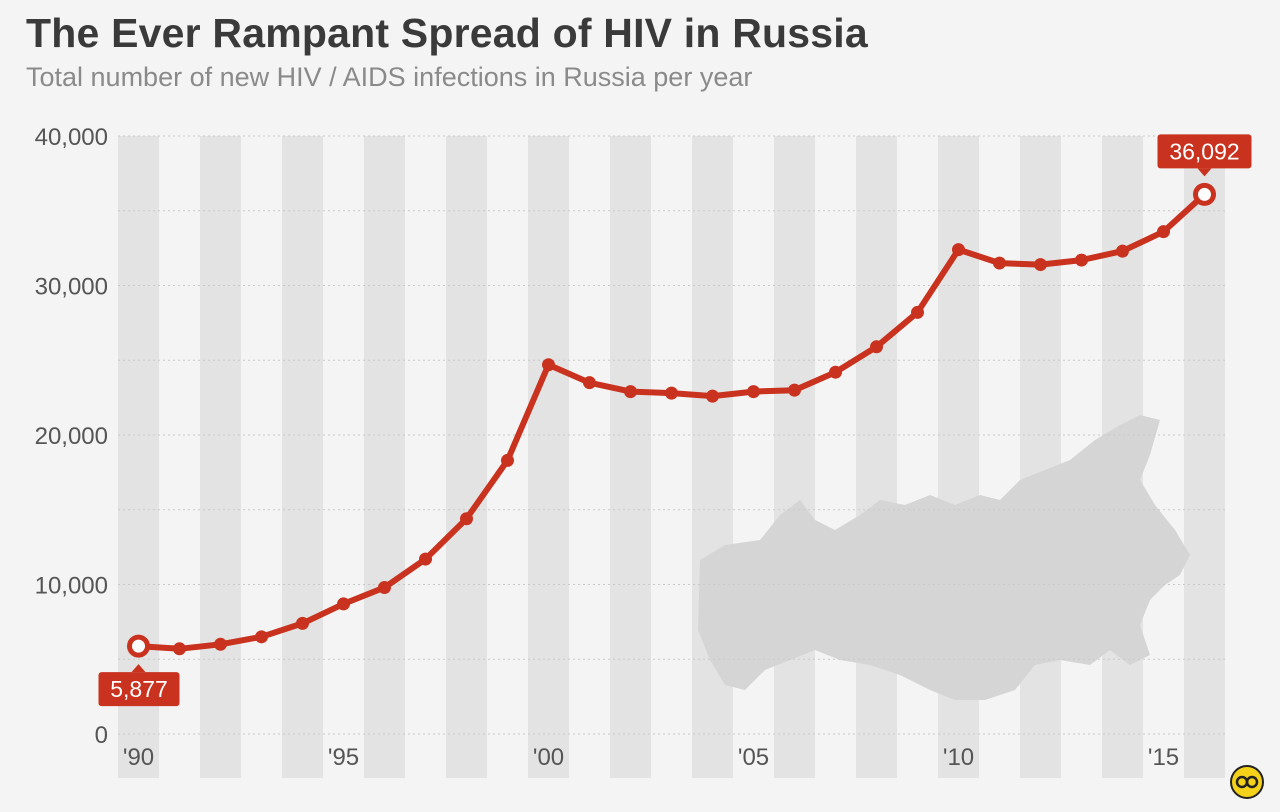  What do you see at coordinates (138, 757) in the screenshot?
I see `x-tick-label: '90` at bounding box center [138, 757].